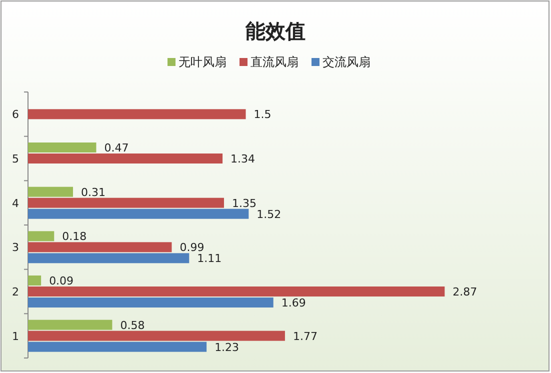 The image size is (551, 373). I want to click on y-tick-label: 5, so click(15, 159).